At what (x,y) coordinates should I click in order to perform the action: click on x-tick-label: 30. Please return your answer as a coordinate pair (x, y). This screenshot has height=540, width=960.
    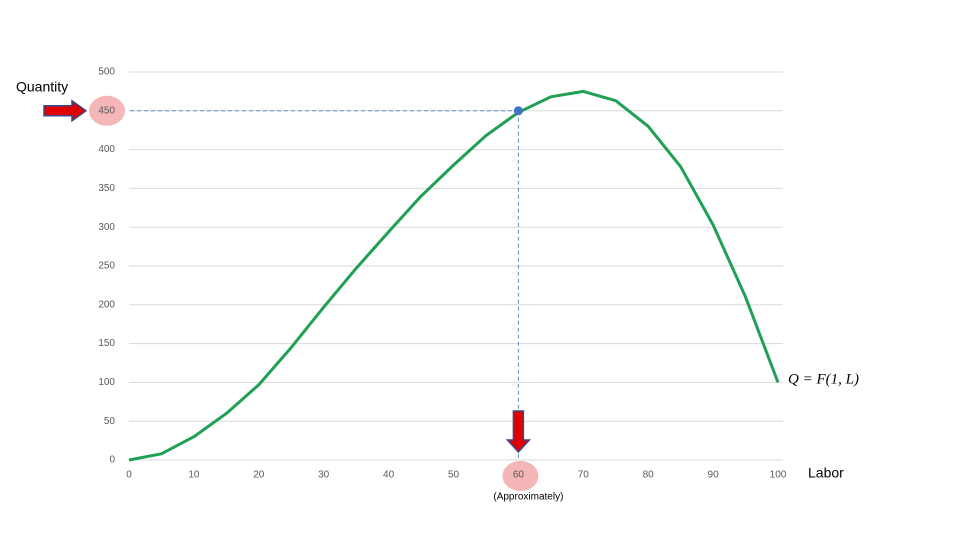
    Looking at the image, I should click on (324, 475).